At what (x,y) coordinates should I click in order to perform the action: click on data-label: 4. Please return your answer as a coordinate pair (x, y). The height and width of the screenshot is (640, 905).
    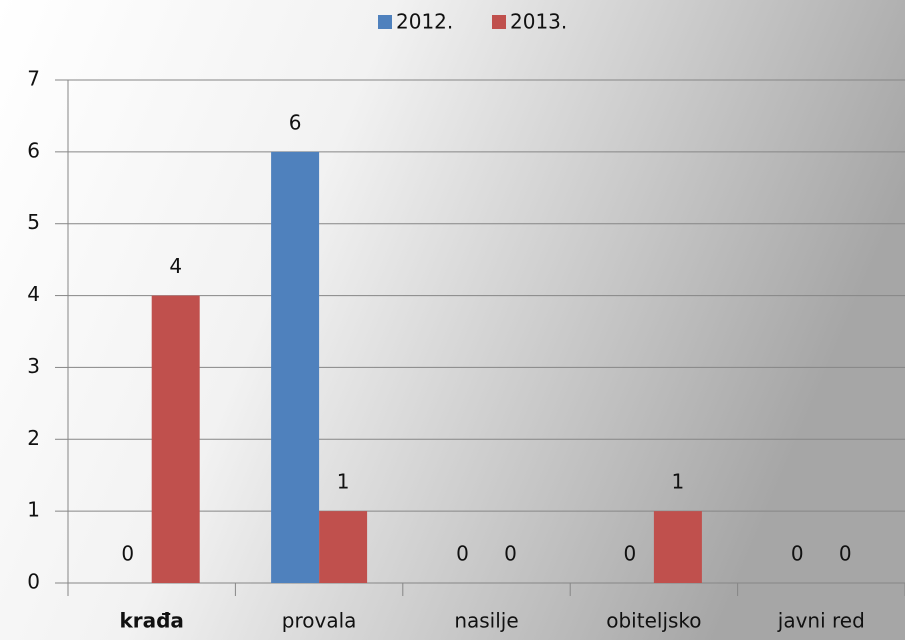
    Looking at the image, I should click on (175, 266).